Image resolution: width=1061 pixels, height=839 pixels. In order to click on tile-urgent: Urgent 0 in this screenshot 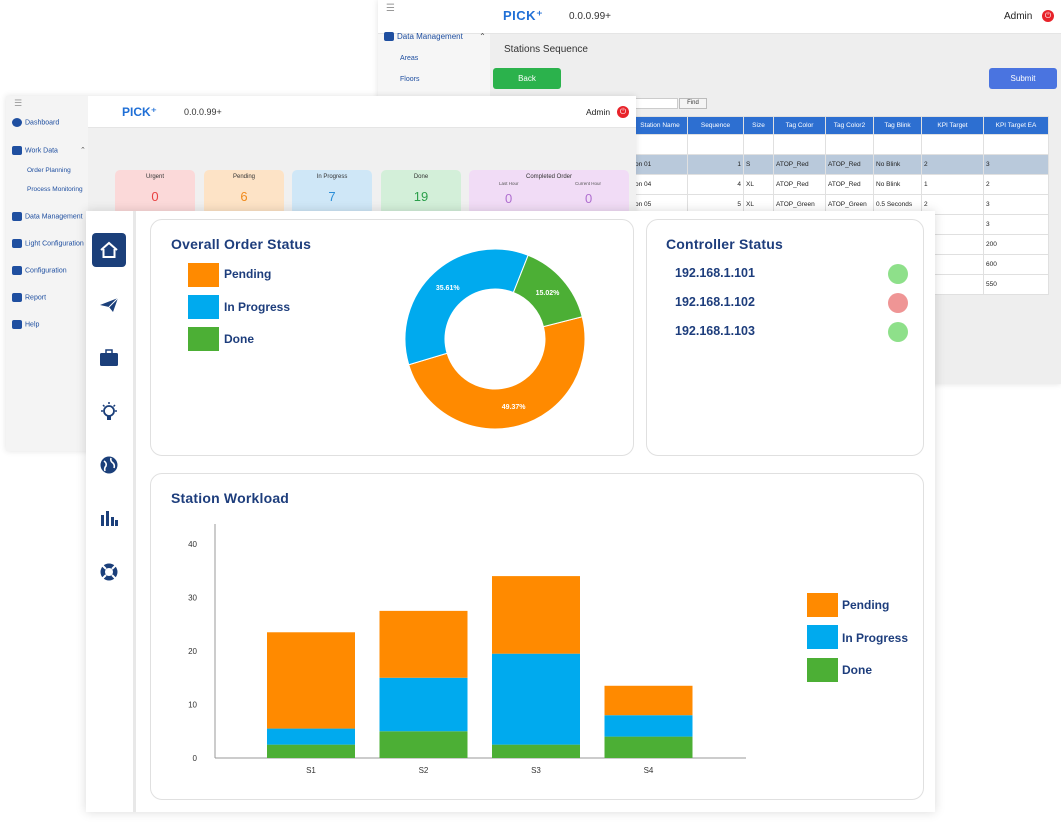, I will do `click(155, 192)`.